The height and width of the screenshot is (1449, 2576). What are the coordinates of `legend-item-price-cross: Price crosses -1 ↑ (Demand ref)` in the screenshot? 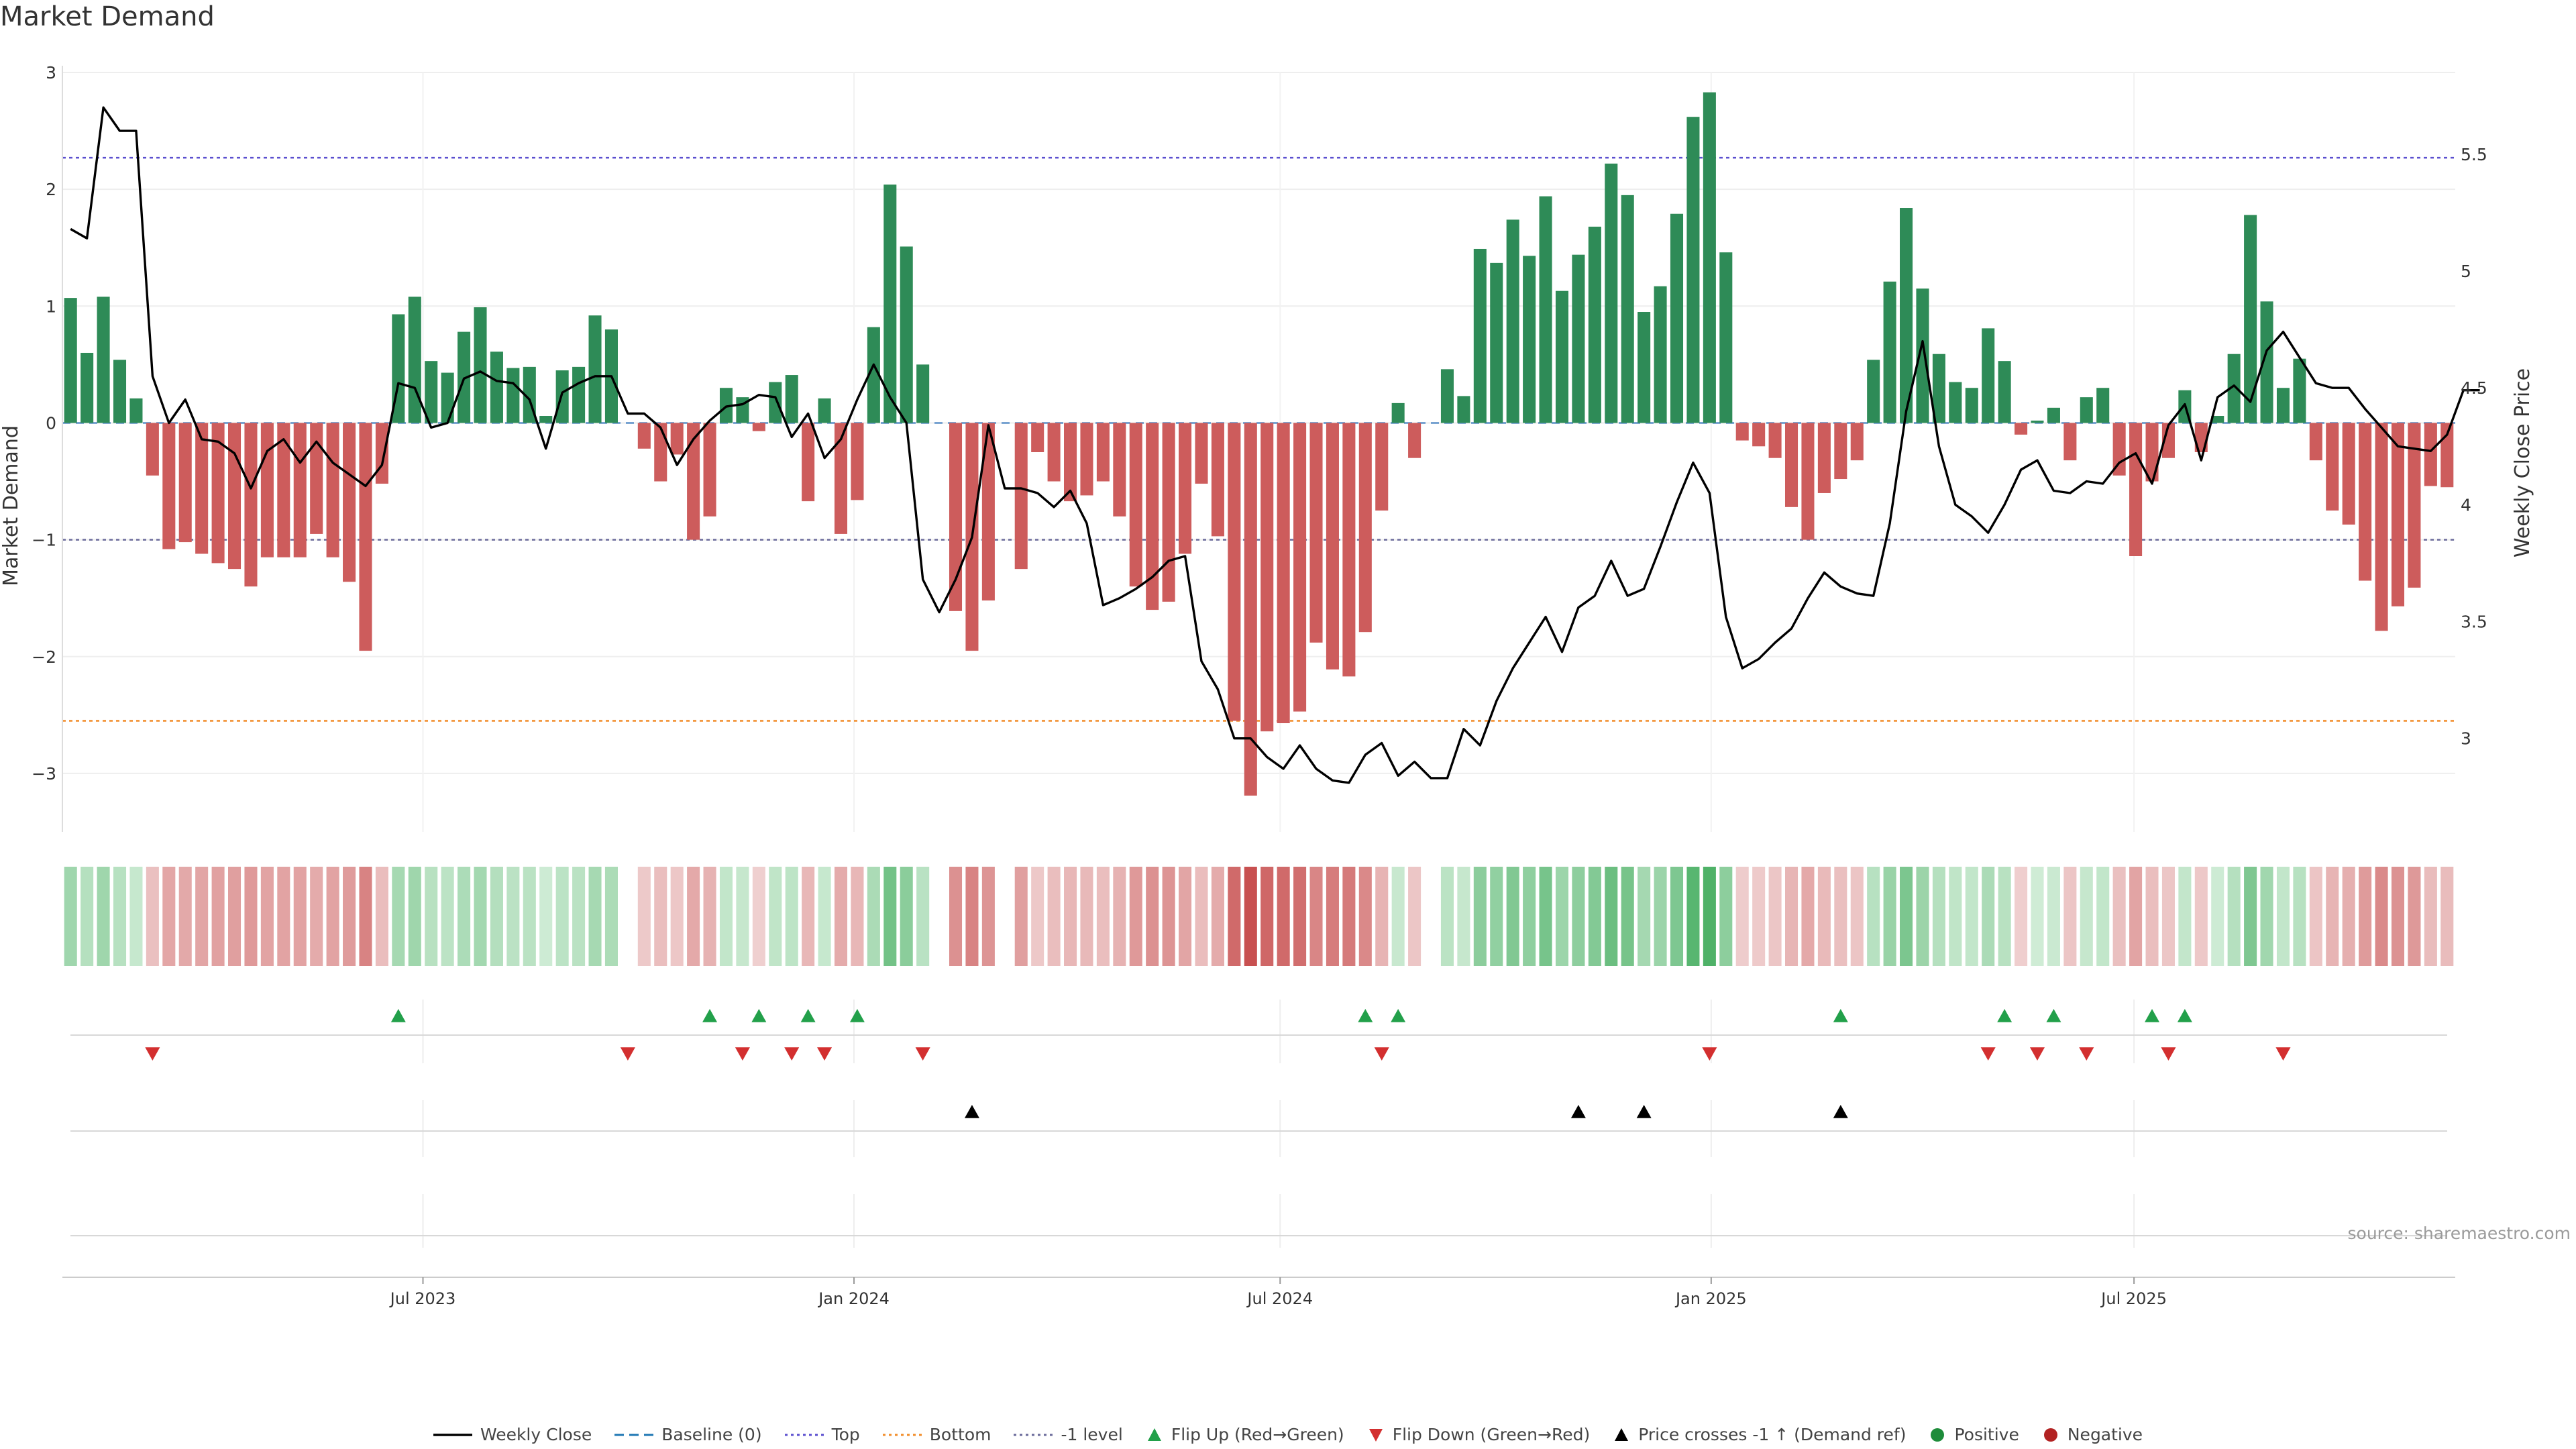 It's located at (1759, 1434).